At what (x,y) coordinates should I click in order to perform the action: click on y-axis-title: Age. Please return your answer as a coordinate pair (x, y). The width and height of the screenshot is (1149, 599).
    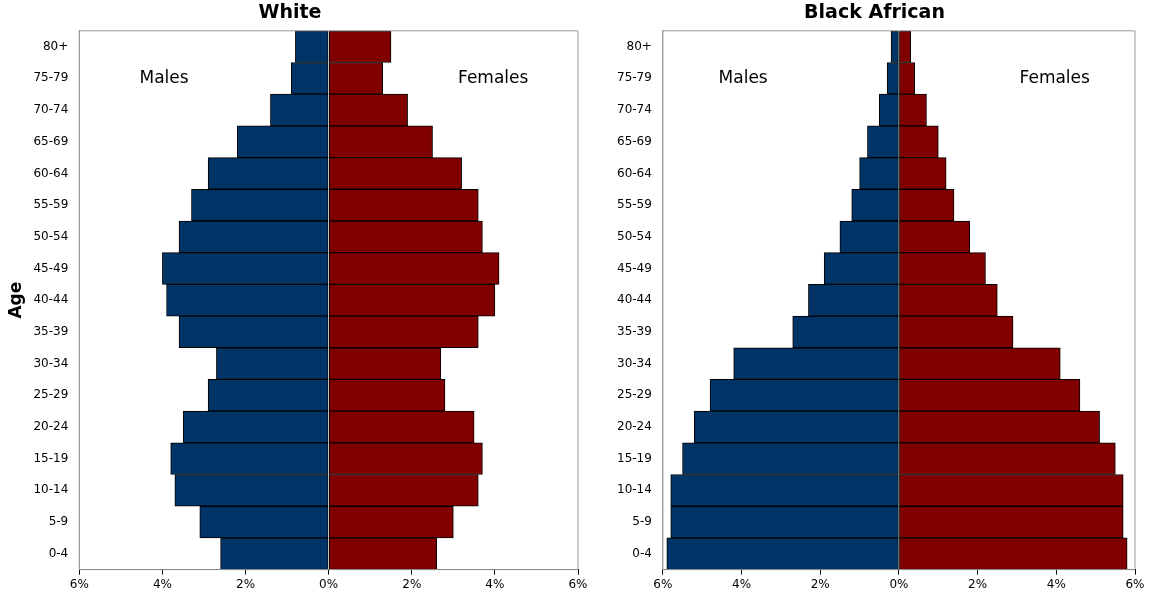
    Looking at the image, I should click on (14, 300).